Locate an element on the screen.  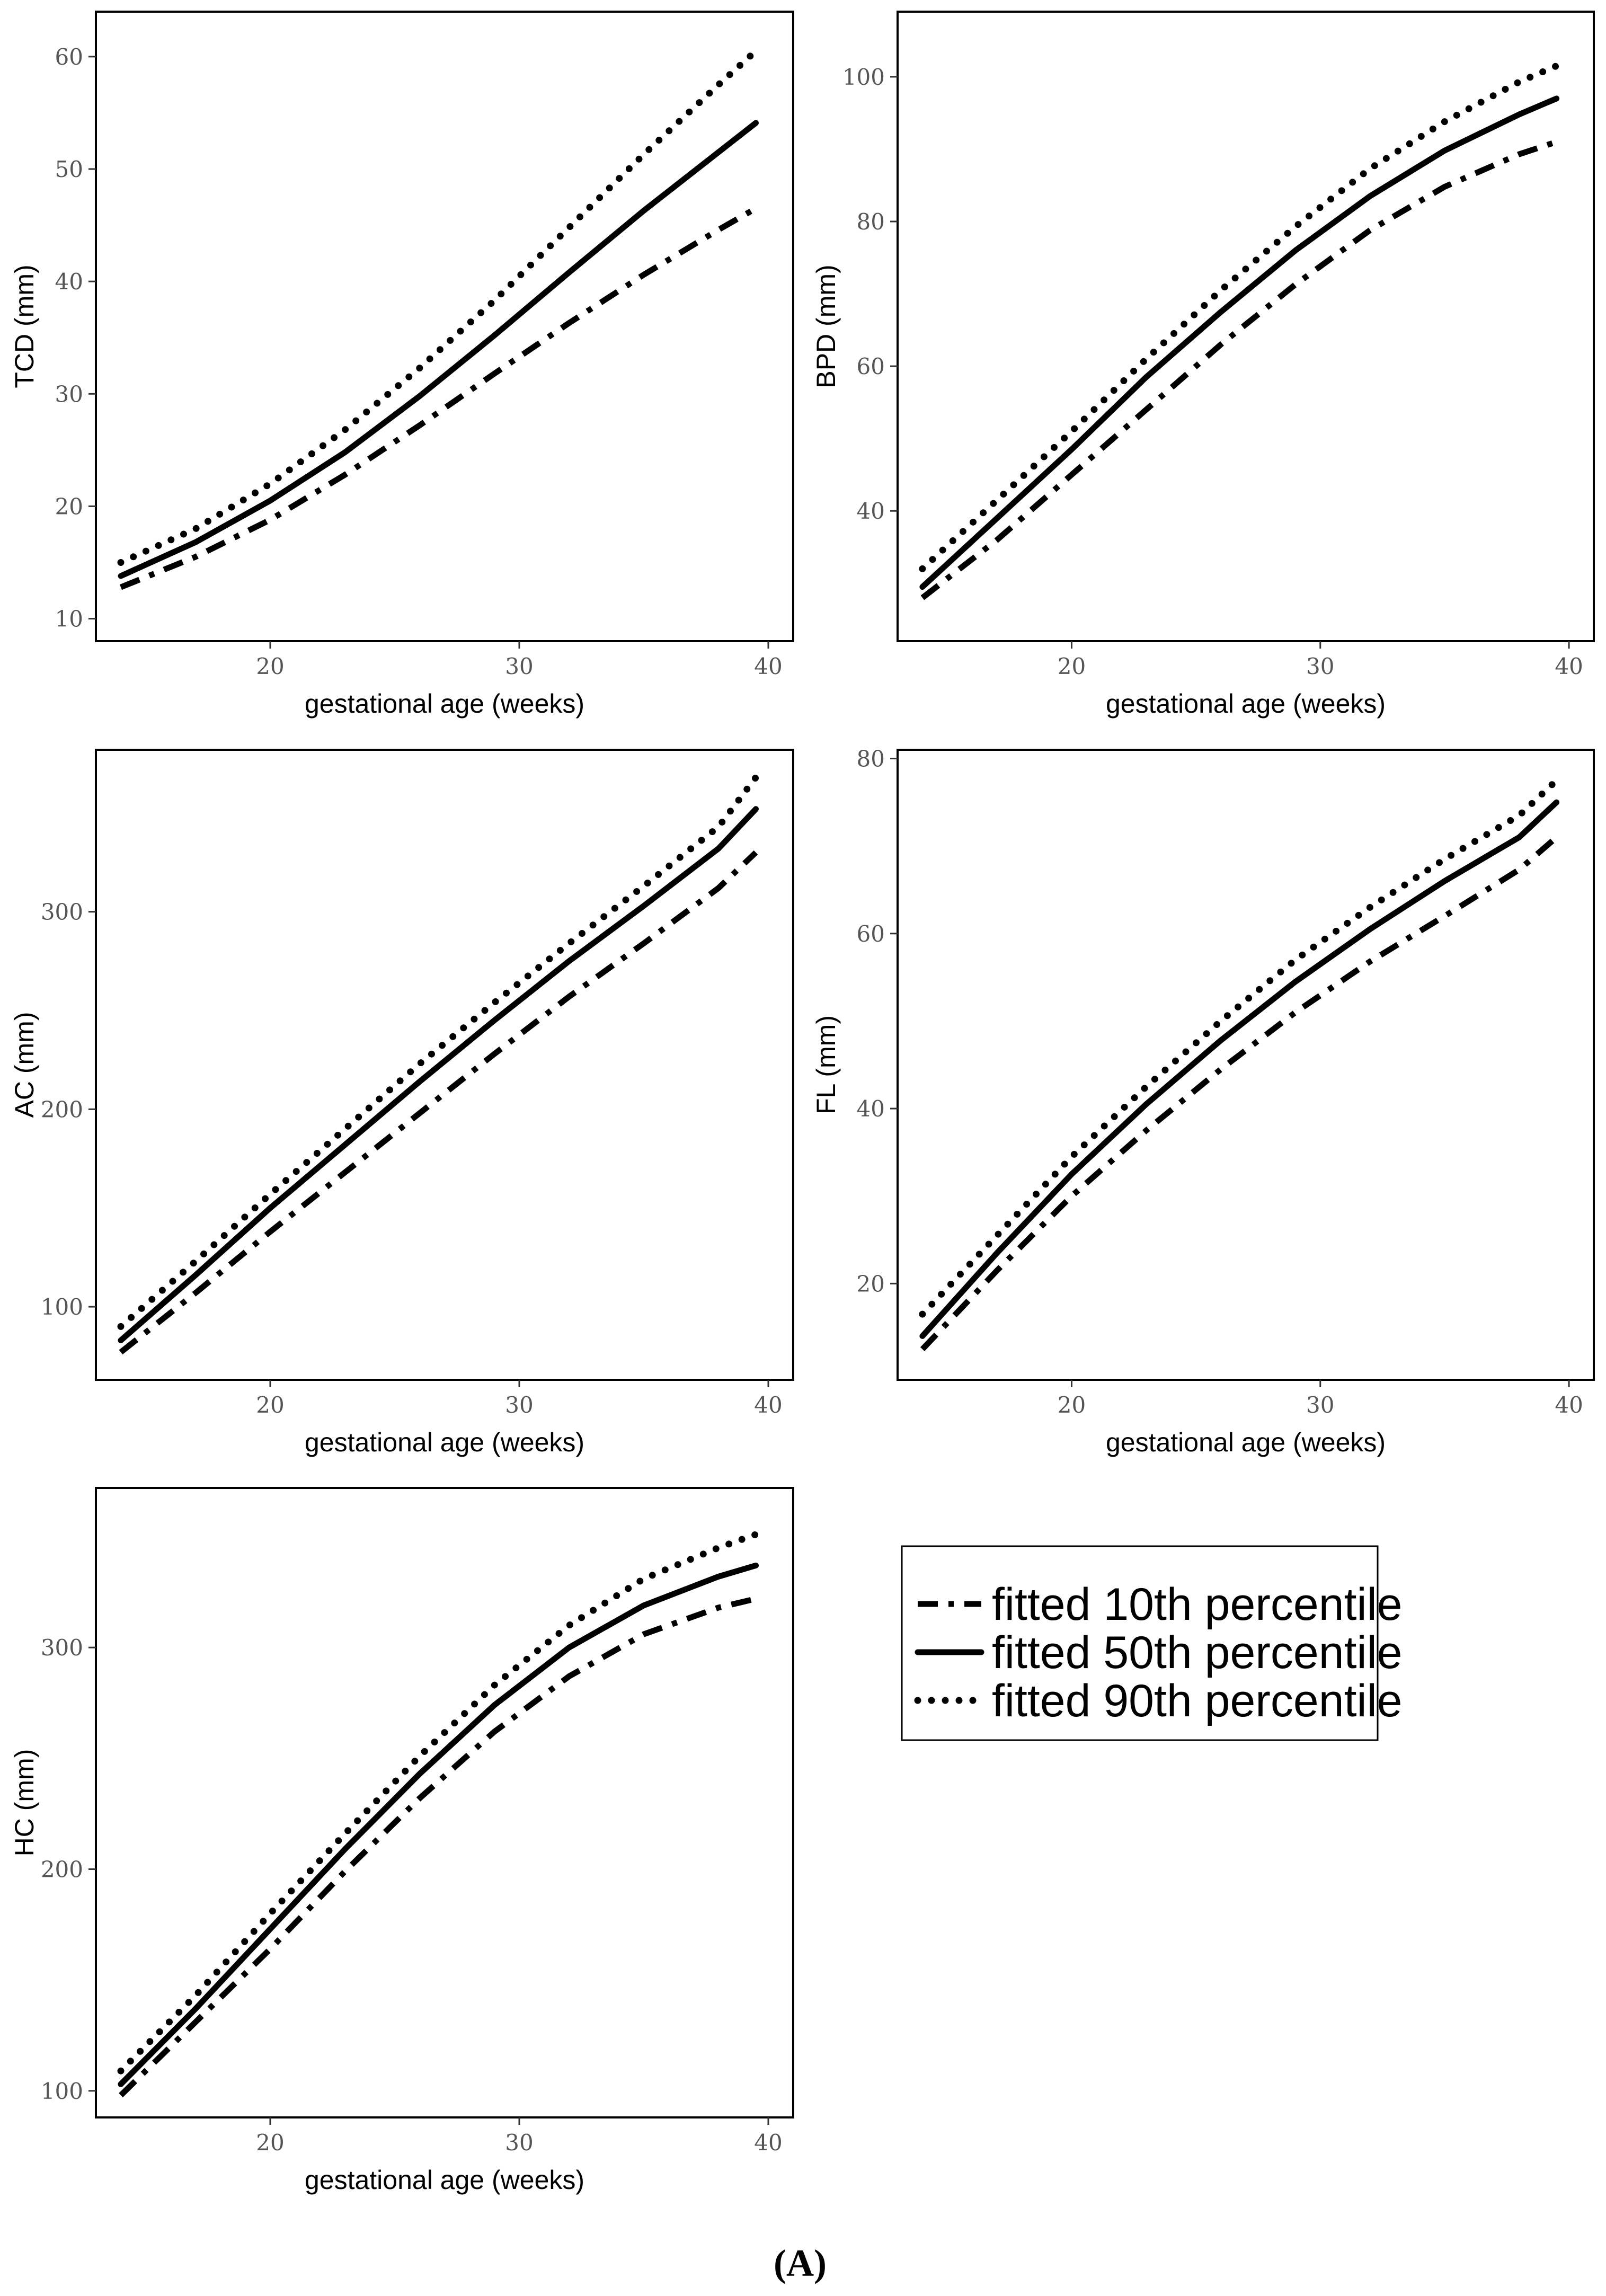
legend-label-90th: fitted 90th percentile is located at coordinates (1197, 1701).